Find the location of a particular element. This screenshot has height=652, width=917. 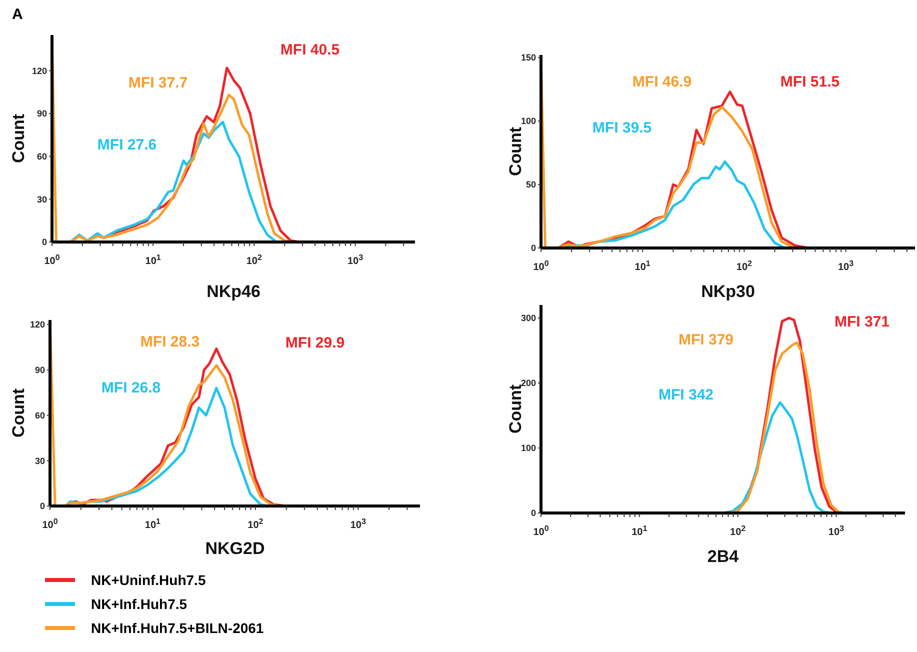

legend-label: NK+Inf.Huh7.5 is located at coordinates (139, 604).